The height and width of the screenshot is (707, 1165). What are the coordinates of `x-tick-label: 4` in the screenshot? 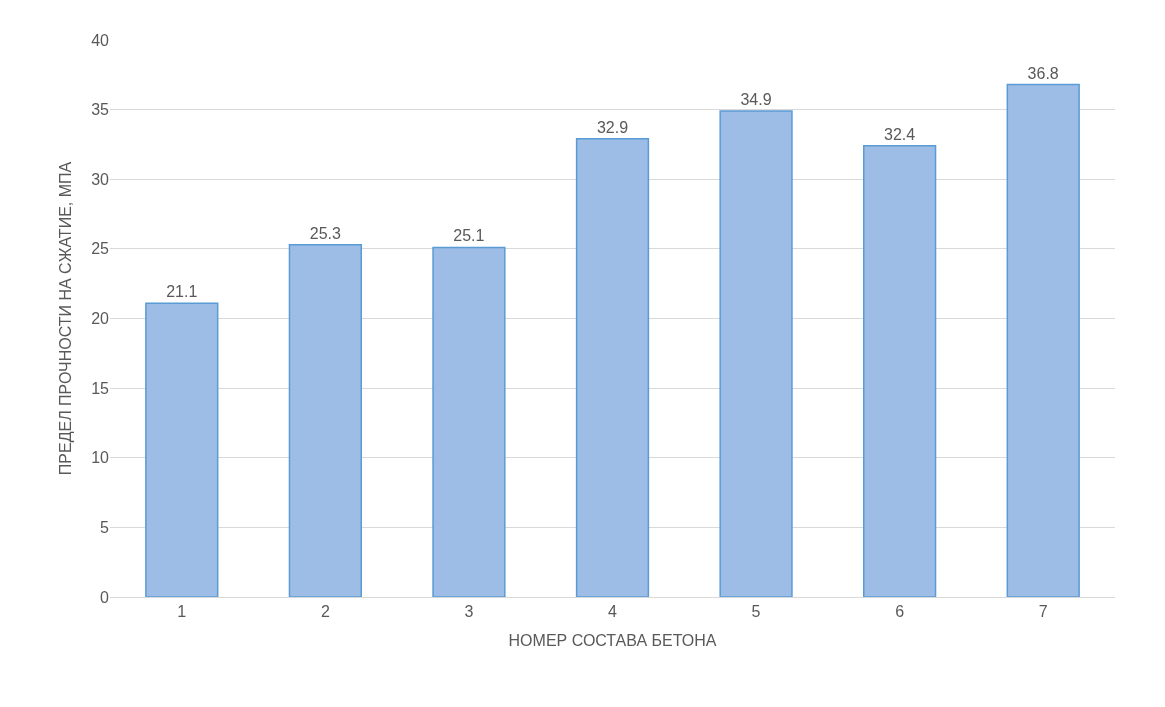 It's located at (613, 612).